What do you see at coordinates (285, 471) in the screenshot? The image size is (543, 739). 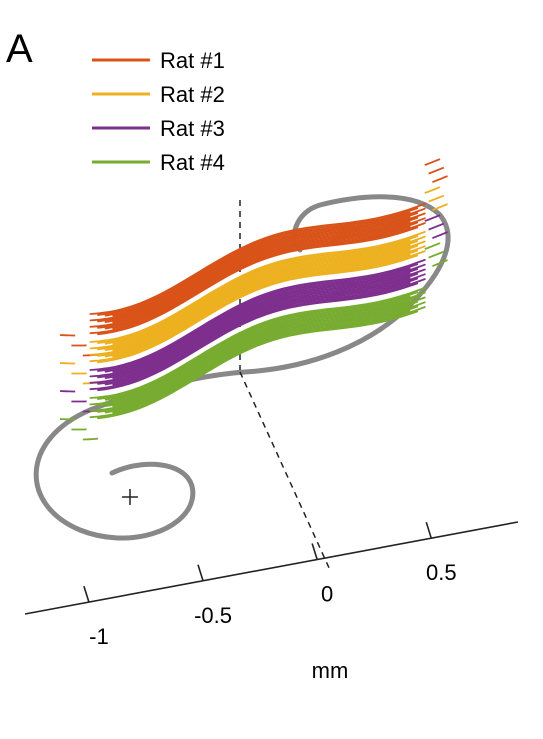 I see `diagonal-dashed-line` at bounding box center [285, 471].